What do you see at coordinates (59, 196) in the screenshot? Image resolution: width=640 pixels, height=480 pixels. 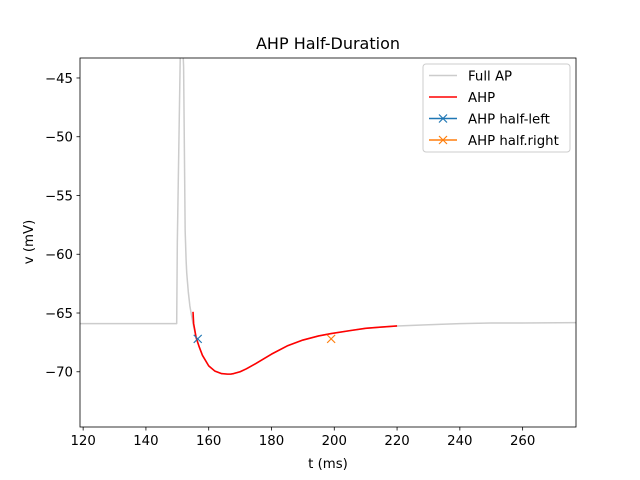 I see `y-tick-label: −55` at bounding box center [59, 196].